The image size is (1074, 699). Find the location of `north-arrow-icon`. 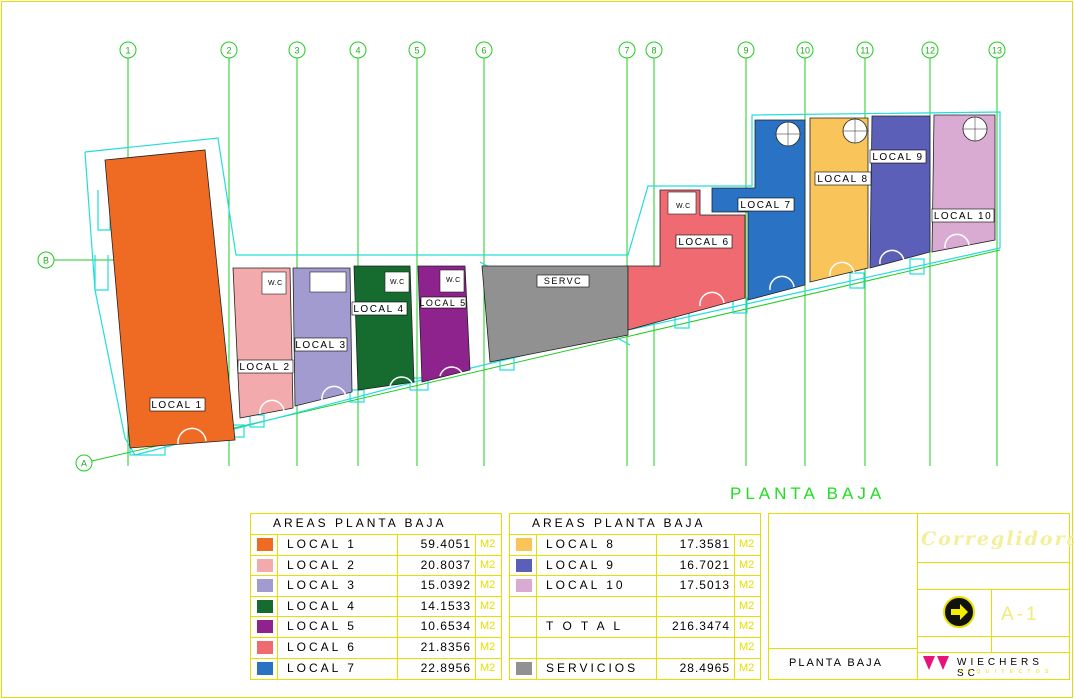

north-arrow-icon is located at coordinates (959, 612).